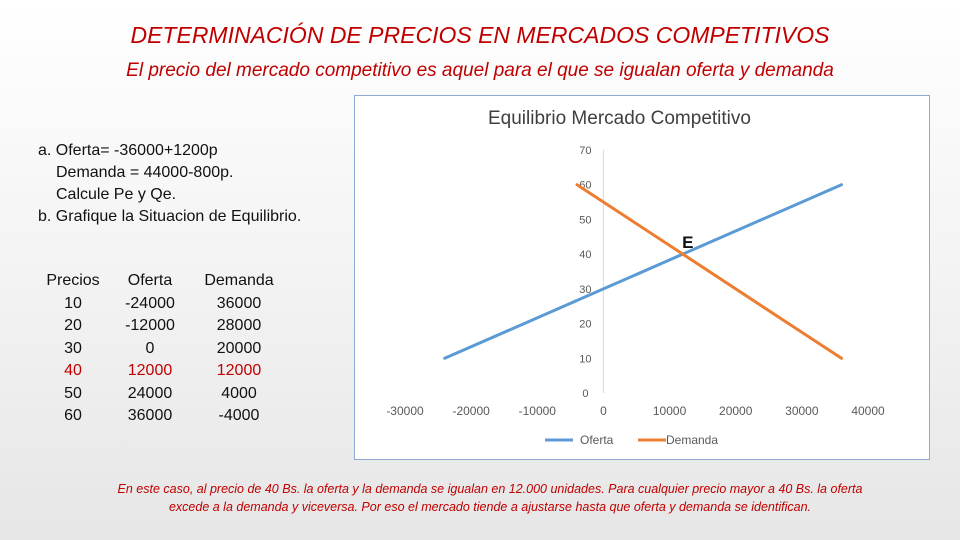 The width and height of the screenshot is (960, 540). Describe the element at coordinates (150, 370) in the screenshot. I see `table-cell-oferta: 12000` at that location.